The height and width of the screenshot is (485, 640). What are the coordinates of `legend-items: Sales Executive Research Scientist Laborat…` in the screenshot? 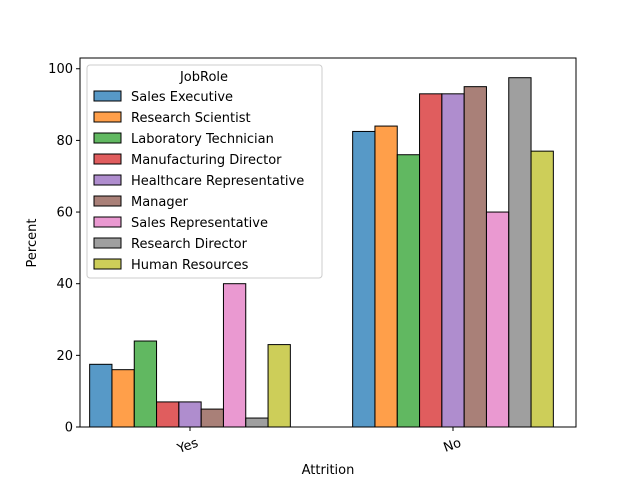 It's located at (198, 181).